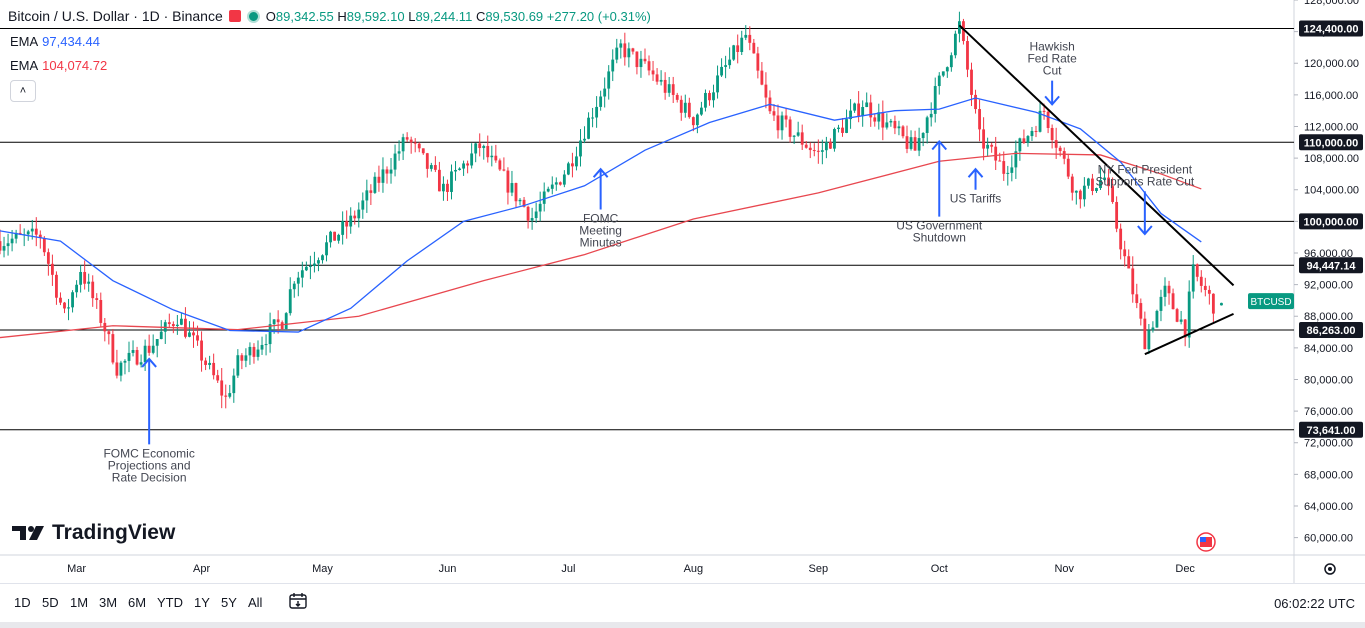 The width and height of the screenshot is (1365, 628). I want to click on ema-slow-legend: EMA 104,074.72, so click(59, 65).